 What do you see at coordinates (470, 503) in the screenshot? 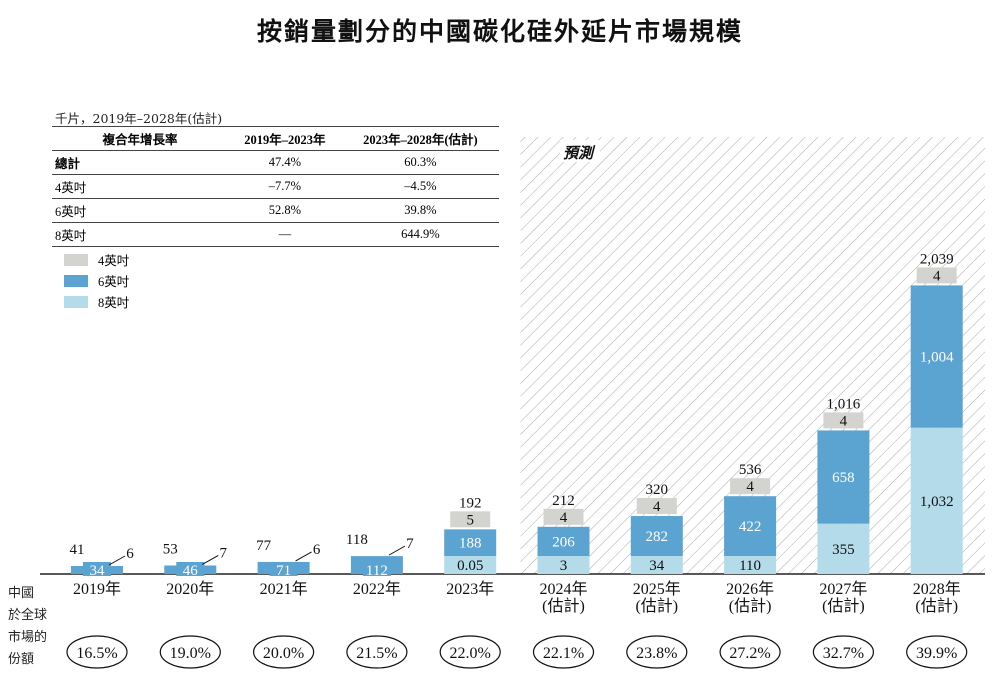
I see `total-label: 192` at bounding box center [470, 503].